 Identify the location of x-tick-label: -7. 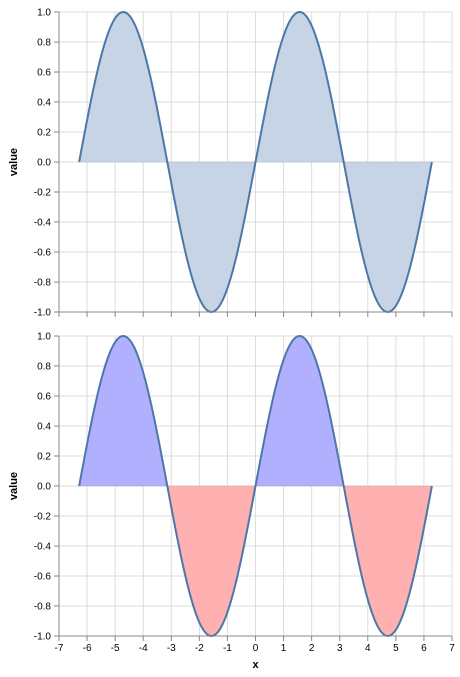
(59, 648).